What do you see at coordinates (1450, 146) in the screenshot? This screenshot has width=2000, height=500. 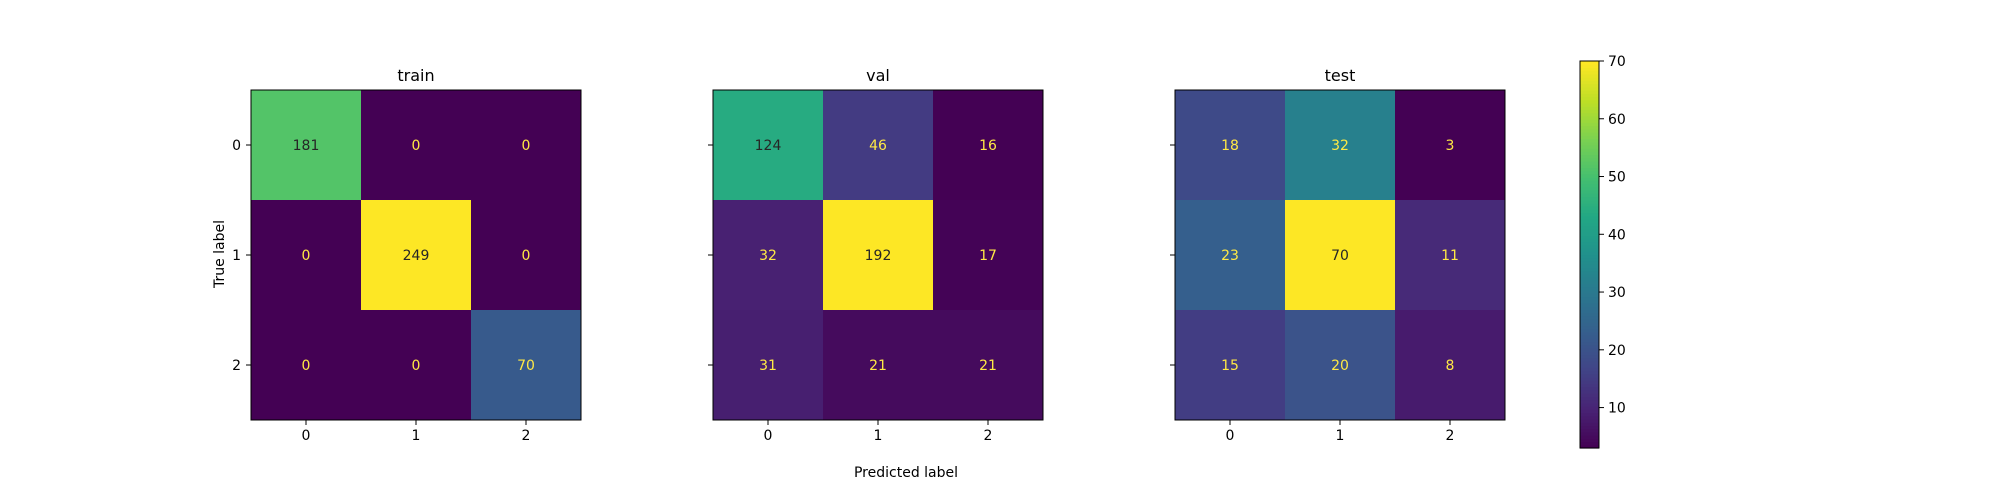 I see `cell-value-label: 3` at bounding box center [1450, 146].